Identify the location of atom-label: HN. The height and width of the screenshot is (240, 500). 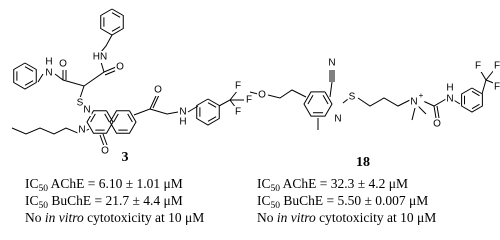
(100, 57).